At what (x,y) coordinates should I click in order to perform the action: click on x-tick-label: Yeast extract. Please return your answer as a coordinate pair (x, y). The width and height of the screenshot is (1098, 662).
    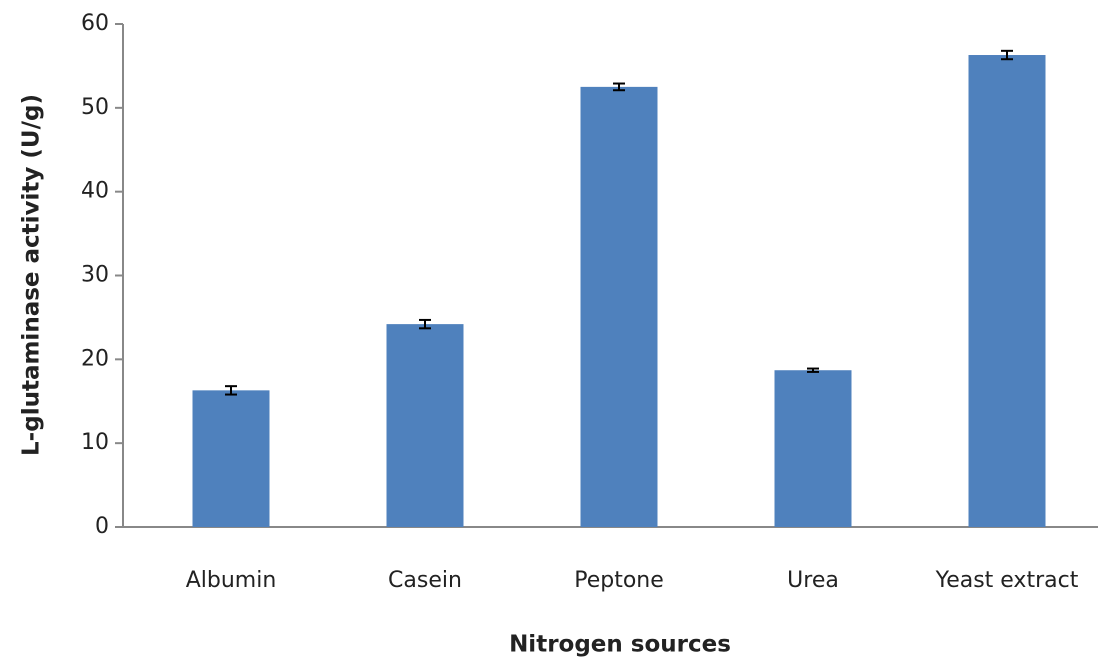
    Looking at the image, I should click on (1007, 580).